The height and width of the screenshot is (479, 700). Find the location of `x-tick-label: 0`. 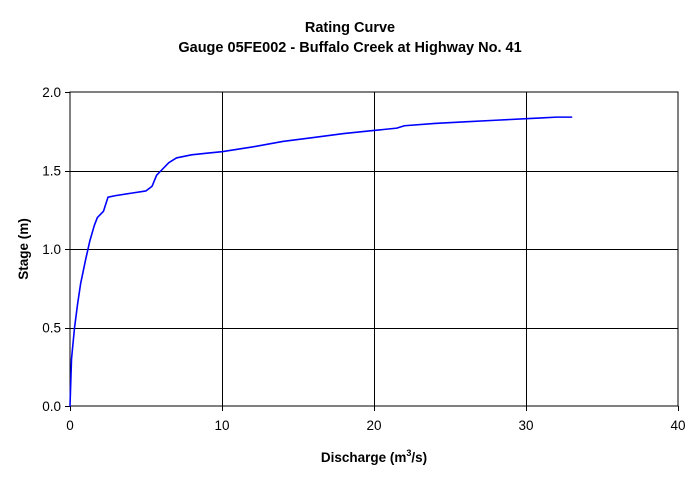

x-tick-label: 0 is located at coordinates (70, 425).